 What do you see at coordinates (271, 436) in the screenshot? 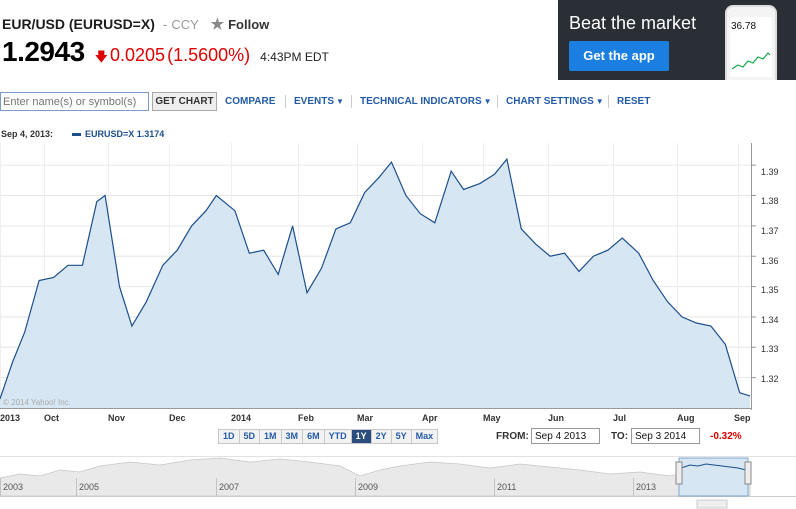
I see `range-1m-button: 1M` at bounding box center [271, 436].